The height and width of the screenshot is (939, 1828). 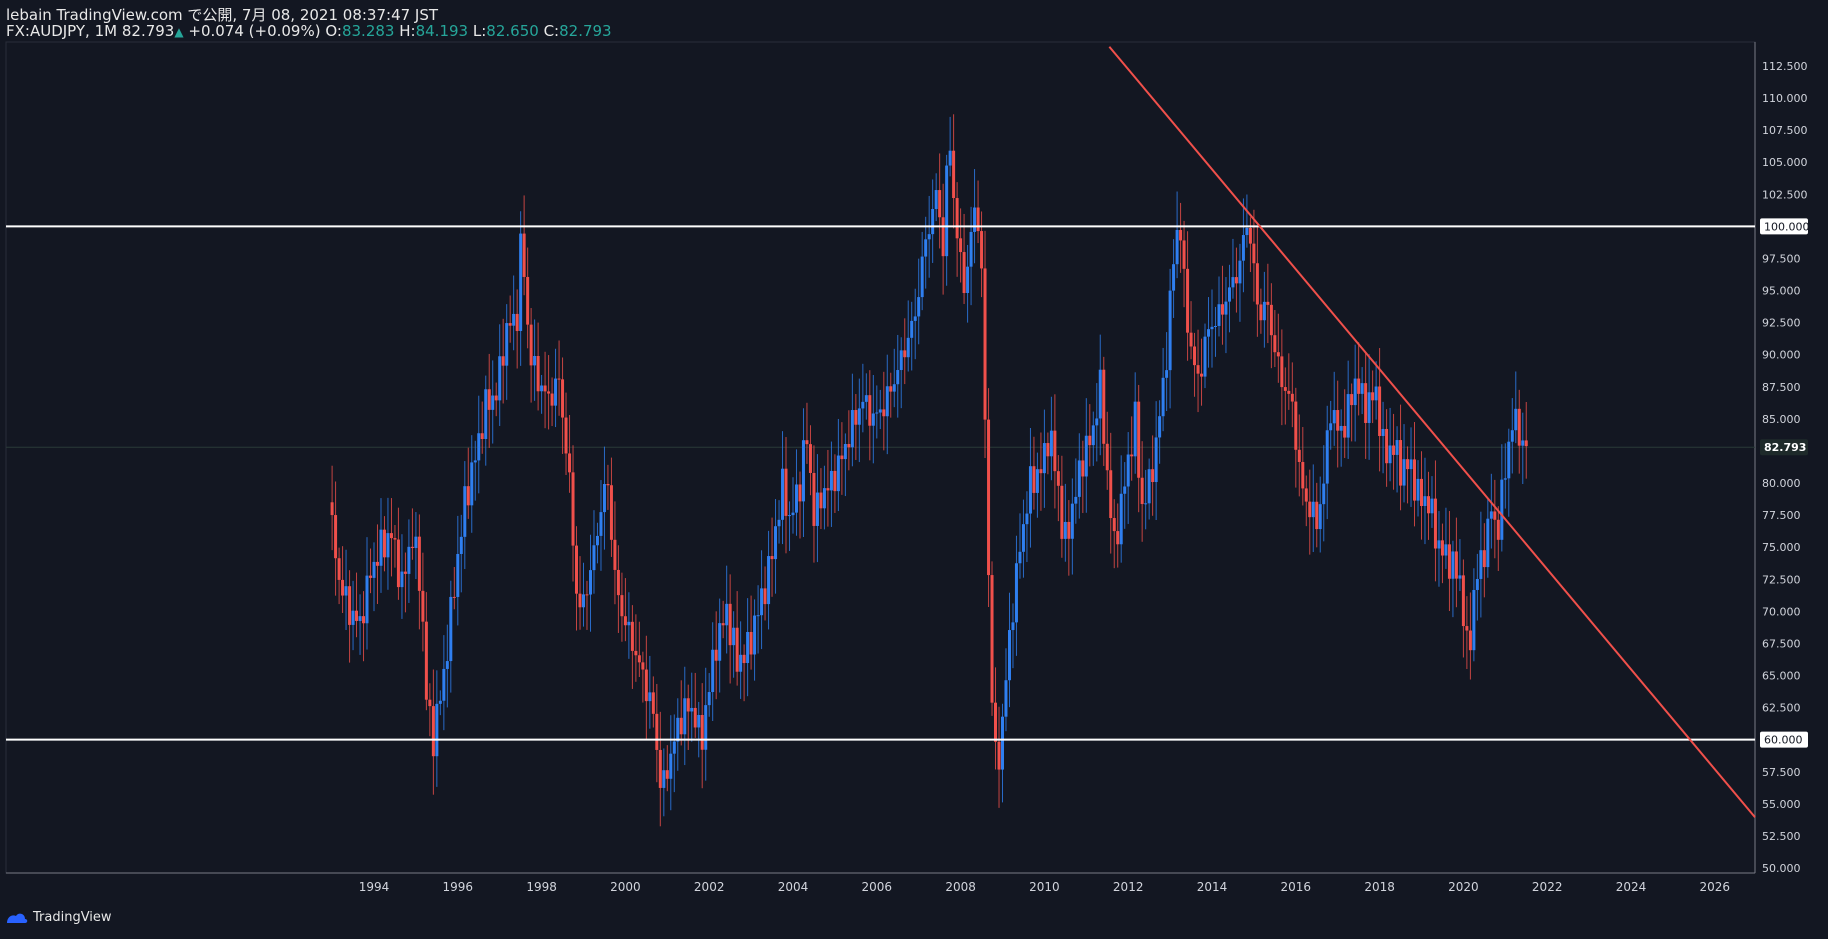 What do you see at coordinates (1785, 130) in the screenshot?
I see `y-tick-label: 107.500` at bounding box center [1785, 130].